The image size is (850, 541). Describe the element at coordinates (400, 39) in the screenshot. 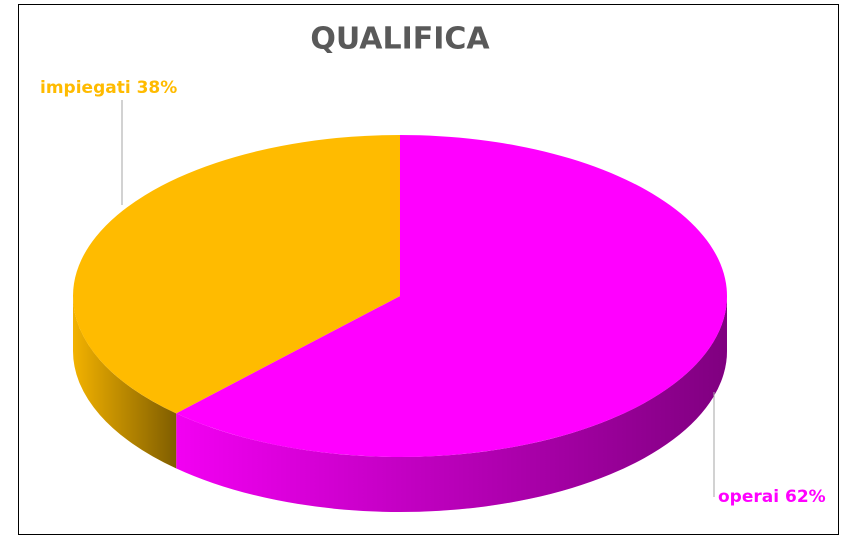

I see `chart-title: QUALIFICA` at that location.